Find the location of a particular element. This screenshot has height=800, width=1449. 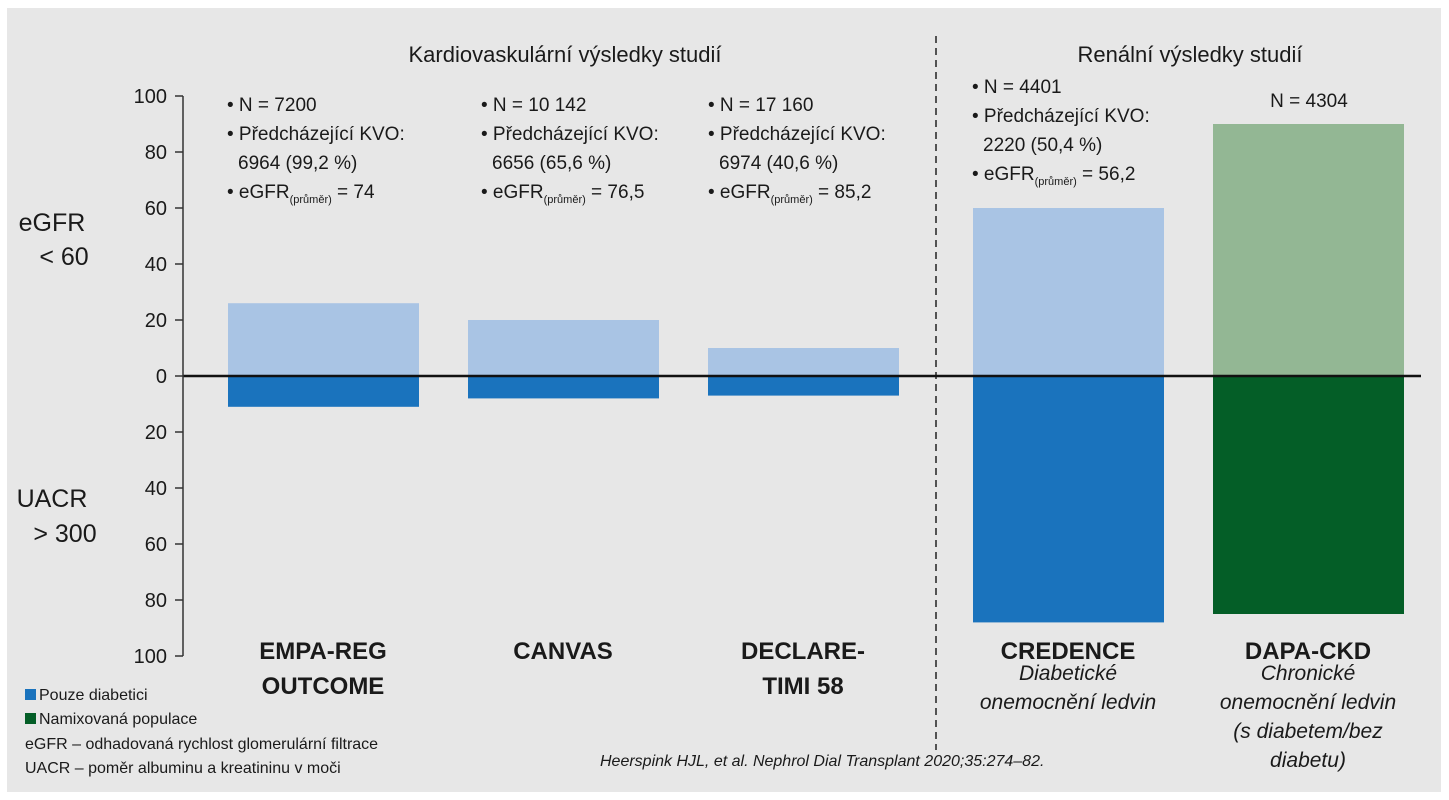

legend-swatch-diabetic is located at coordinates (30, 694).